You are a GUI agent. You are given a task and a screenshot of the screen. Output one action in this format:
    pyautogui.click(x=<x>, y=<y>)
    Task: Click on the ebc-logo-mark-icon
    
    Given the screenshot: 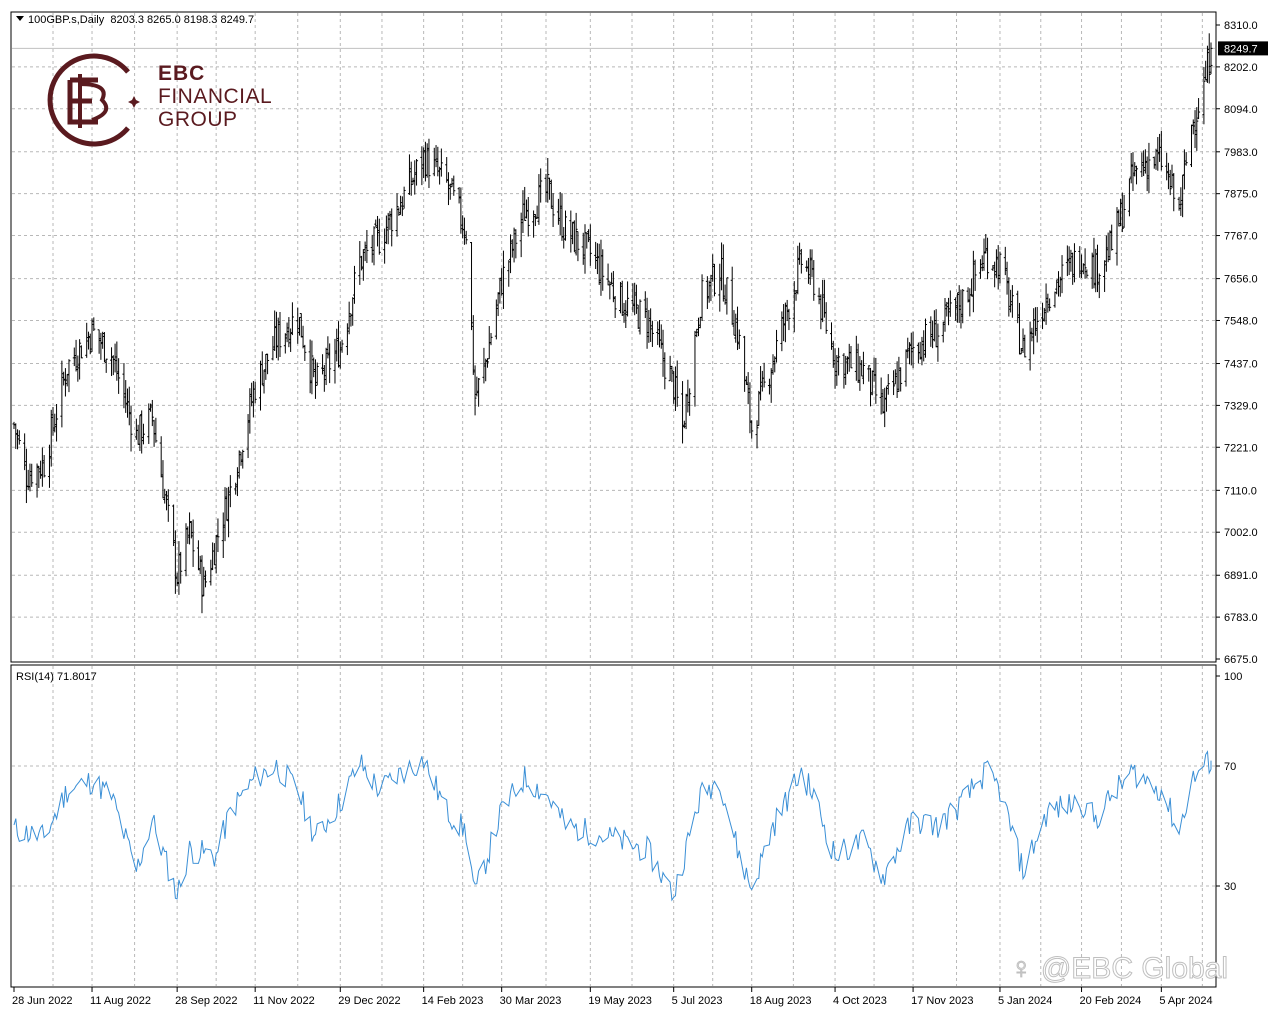 What is the action you would take?
    pyautogui.click(x=93, y=100)
    